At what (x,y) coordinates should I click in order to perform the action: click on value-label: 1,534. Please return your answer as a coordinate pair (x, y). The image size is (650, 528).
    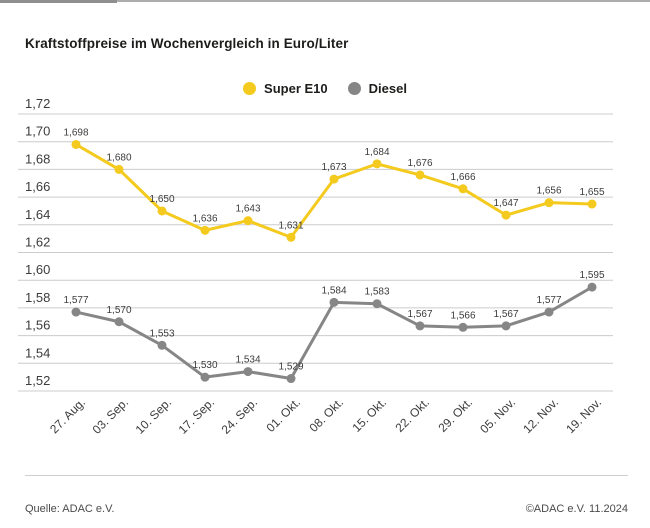
    Looking at the image, I should click on (247, 360).